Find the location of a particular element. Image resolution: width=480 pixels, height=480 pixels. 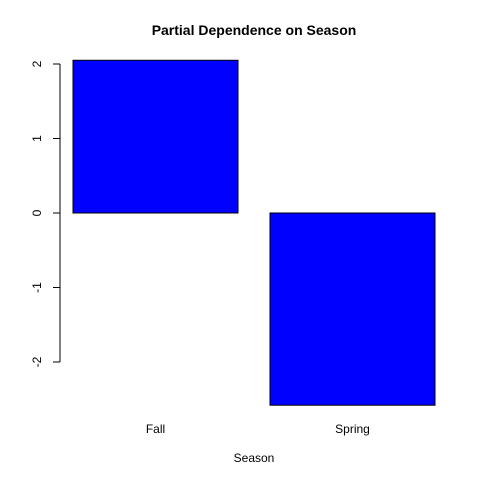

x-axis-tick-labels: Fall Spring is located at coordinates (258, 429).